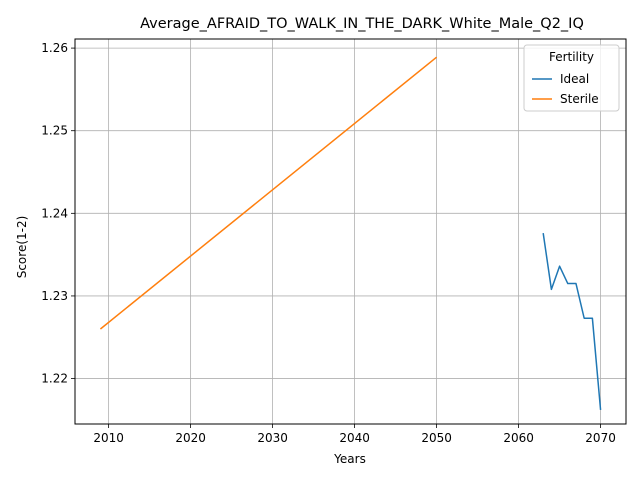 The width and height of the screenshot is (640, 480). I want to click on legend-box, so click(571, 78).